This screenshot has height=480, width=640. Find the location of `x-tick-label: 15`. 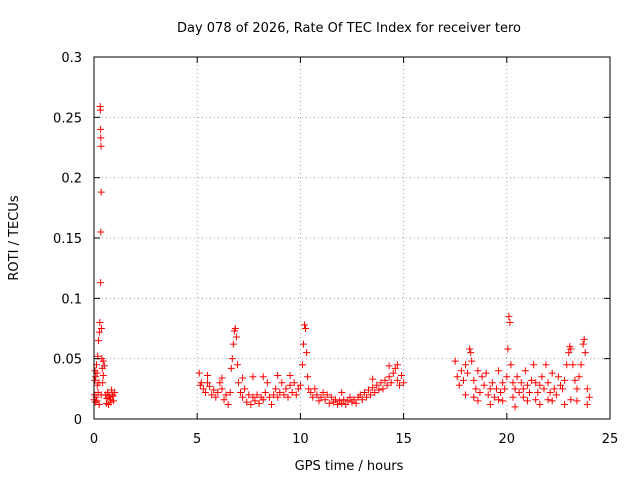

x-tick-label: 15 is located at coordinates (403, 439).